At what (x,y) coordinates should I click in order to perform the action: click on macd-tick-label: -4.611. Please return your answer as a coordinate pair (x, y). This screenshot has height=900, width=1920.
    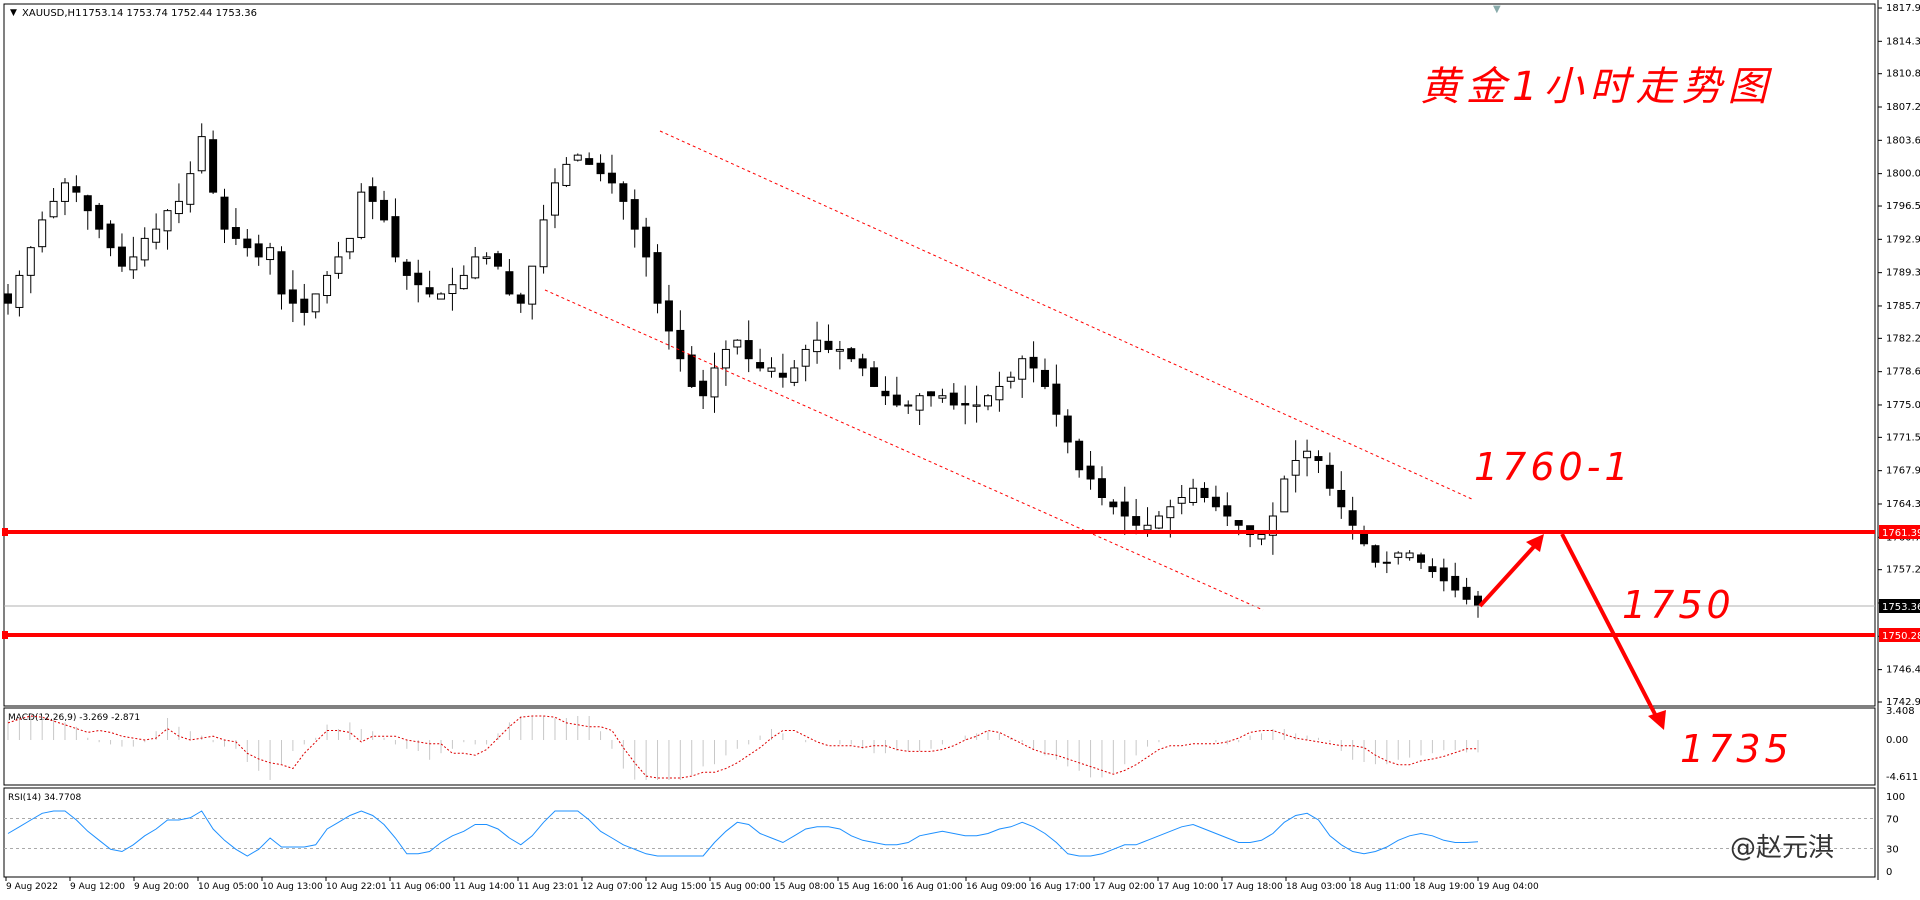
    Looking at the image, I should click on (1902, 777).